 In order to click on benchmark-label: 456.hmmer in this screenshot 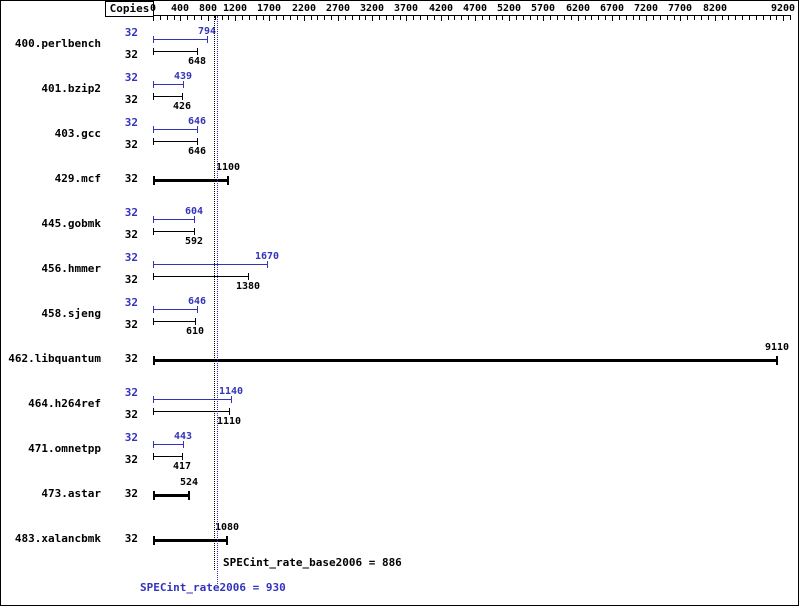, I will do `click(71, 268)`.